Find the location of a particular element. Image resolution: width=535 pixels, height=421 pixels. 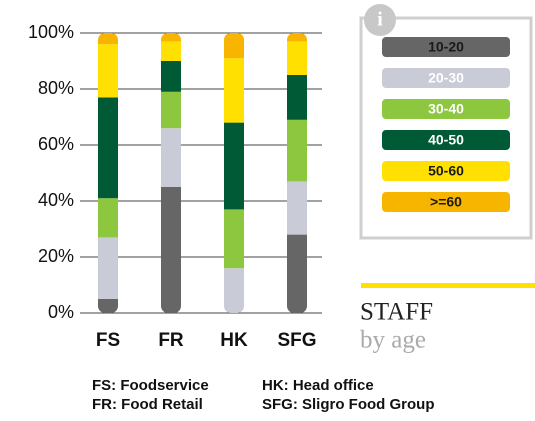

legend-label: >=60 is located at coordinates (446, 202).